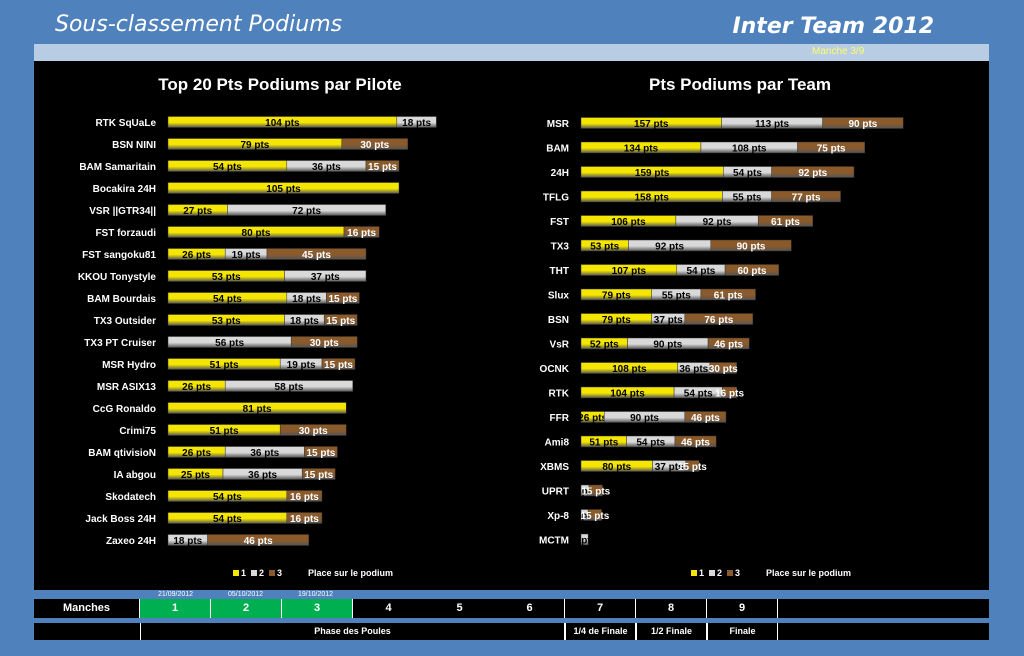 This screenshot has height=656, width=1024. What do you see at coordinates (718, 320) in the screenshot?
I see `data-label: 76 pts` at bounding box center [718, 320].